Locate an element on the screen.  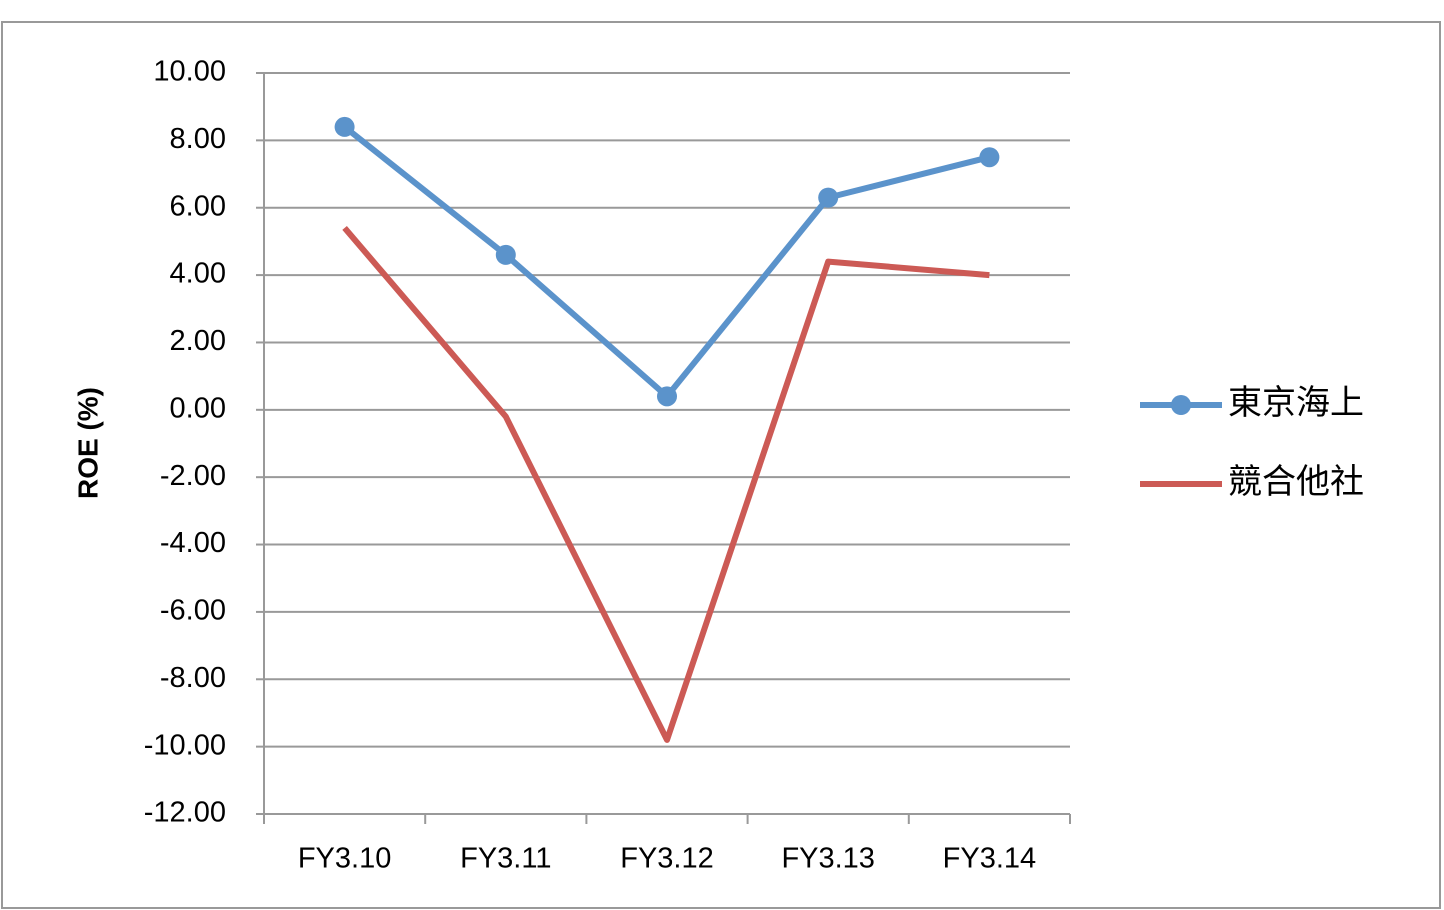
y-tick-label: -8.00 is located at coordinates (193, 678).